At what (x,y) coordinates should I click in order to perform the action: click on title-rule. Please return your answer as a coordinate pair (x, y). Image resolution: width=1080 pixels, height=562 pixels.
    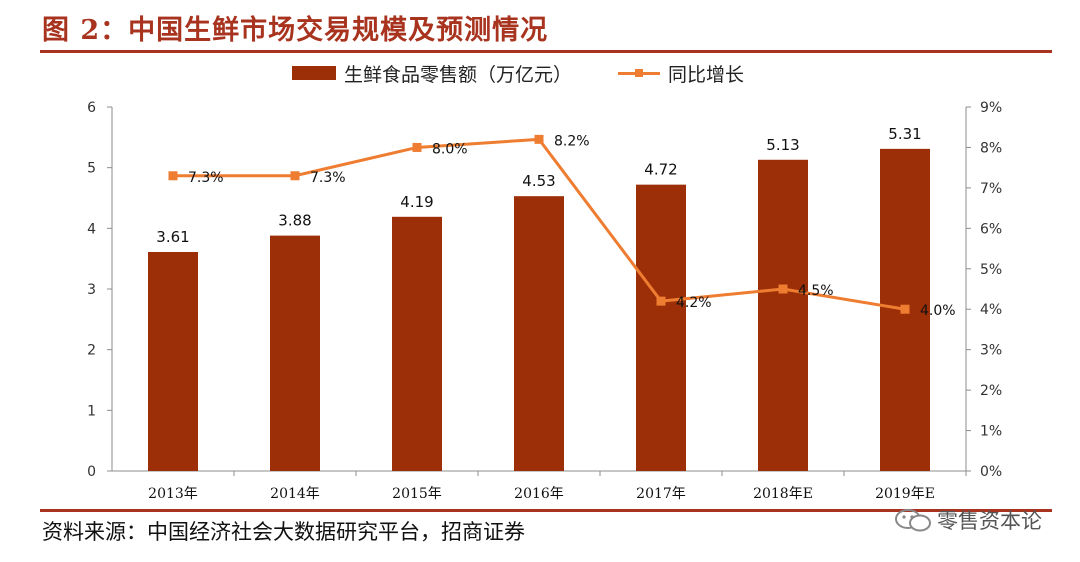
    Looking at the image, I should click on (546, 51).